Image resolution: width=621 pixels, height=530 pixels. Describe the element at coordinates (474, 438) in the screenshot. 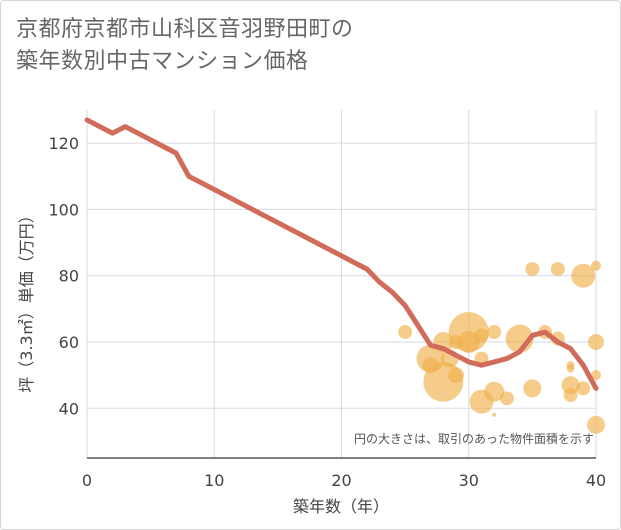

I see `bubble-size-note: 円の大きさは、取引のあった物件面積を示す` at that location.